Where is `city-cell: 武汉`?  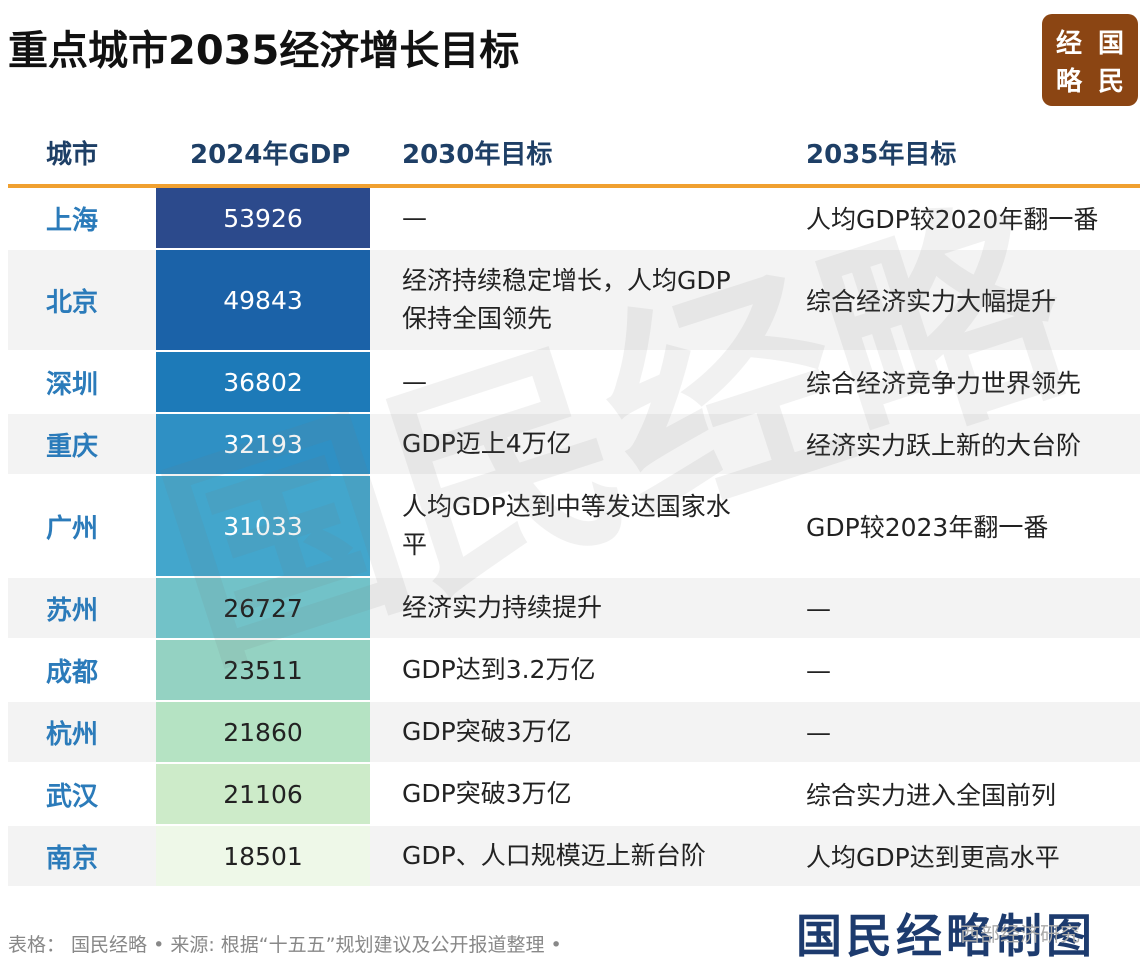 city-cell: 武汉 is located at coordinates (72, 796).